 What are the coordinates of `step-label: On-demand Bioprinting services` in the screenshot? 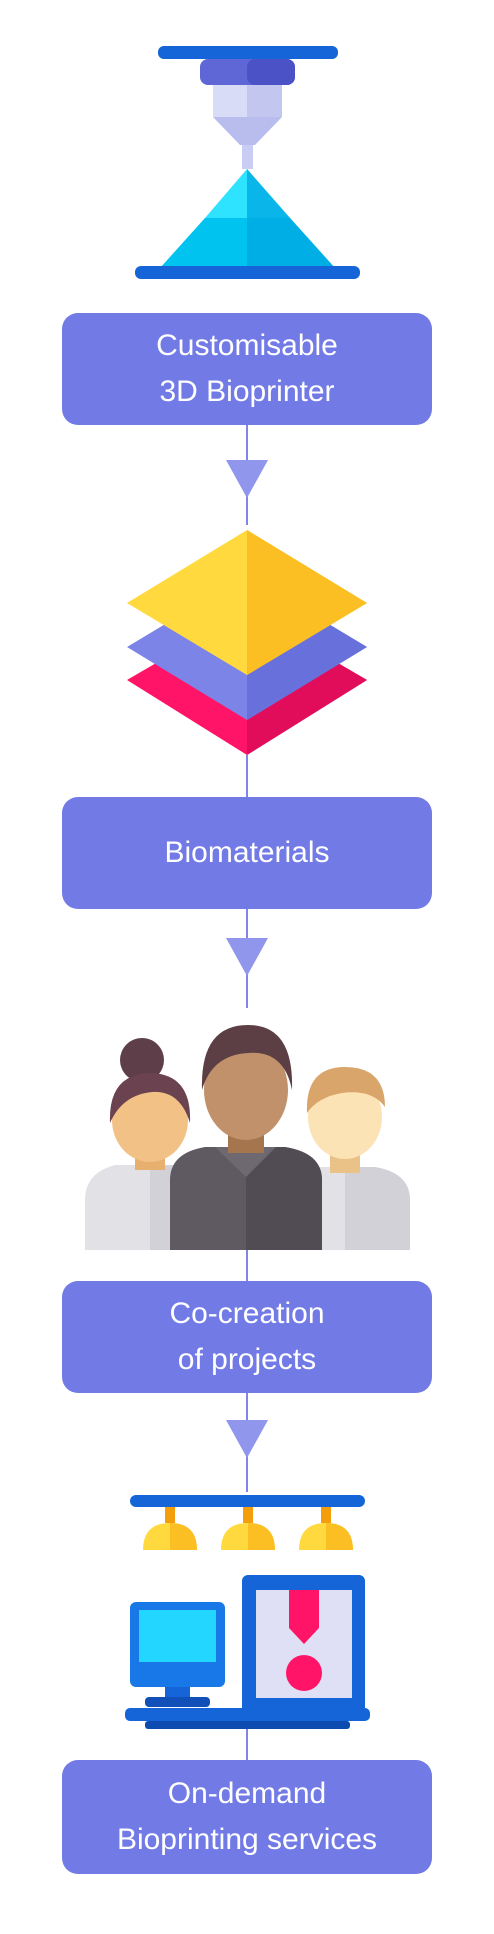 It's located at (247, 1817).